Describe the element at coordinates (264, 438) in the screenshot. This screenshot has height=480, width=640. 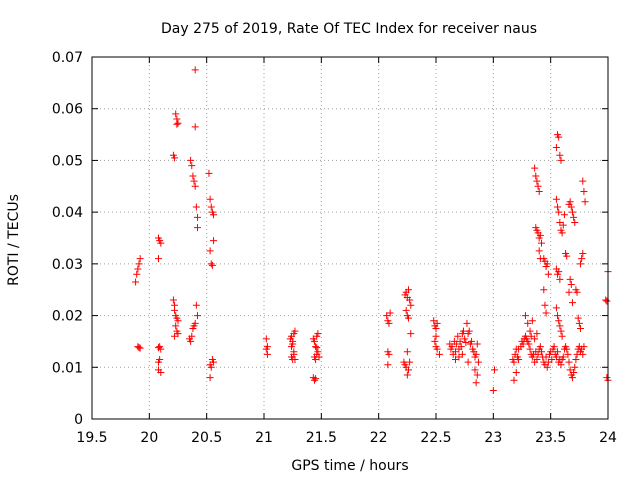
I see `x-tick-label: 21` at that location.